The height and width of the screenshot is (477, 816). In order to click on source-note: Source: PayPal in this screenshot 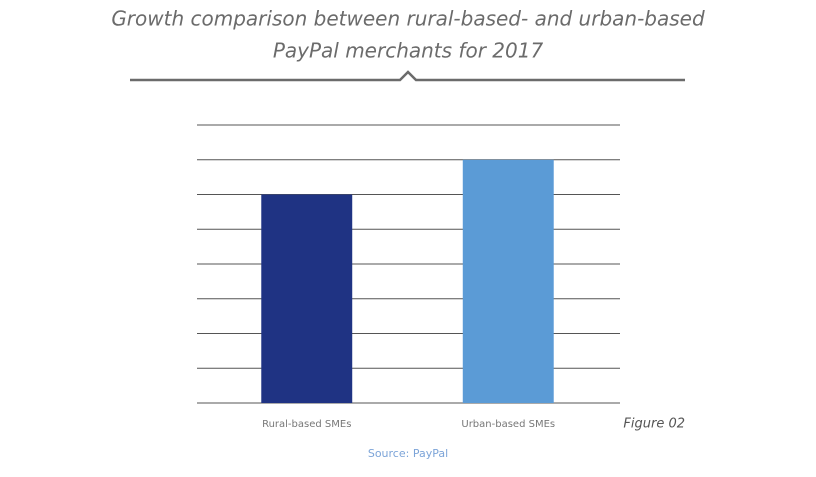, I will do `click(408, 453)`.